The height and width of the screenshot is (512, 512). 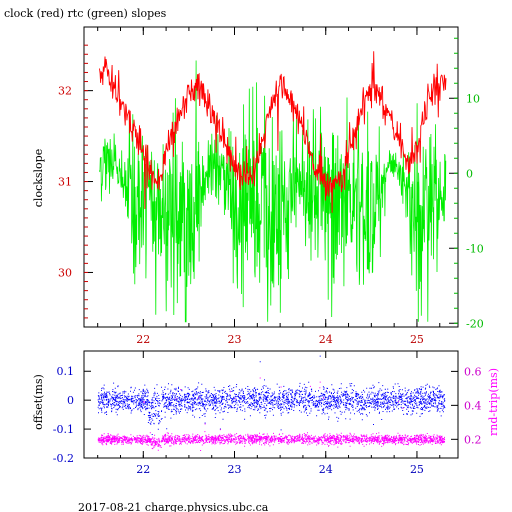 What do you see at coordinates (65, 272) in the screenshot?
I see `top-y-tick-label: 30` at bounding box center [65, 272].